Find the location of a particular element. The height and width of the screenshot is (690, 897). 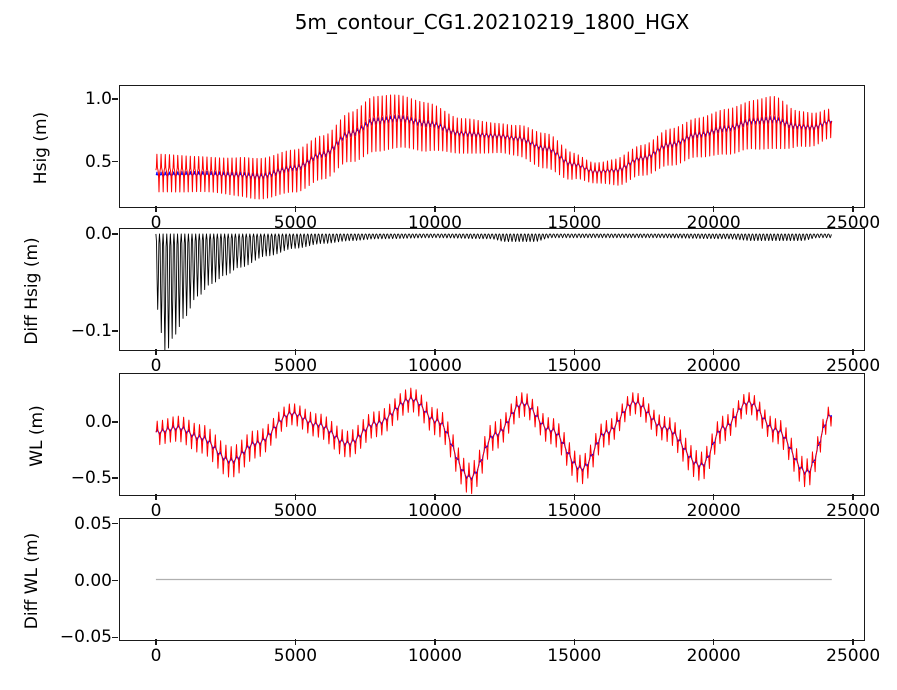

y-tick-label: −0.1 is located at coordinates (91, 331).